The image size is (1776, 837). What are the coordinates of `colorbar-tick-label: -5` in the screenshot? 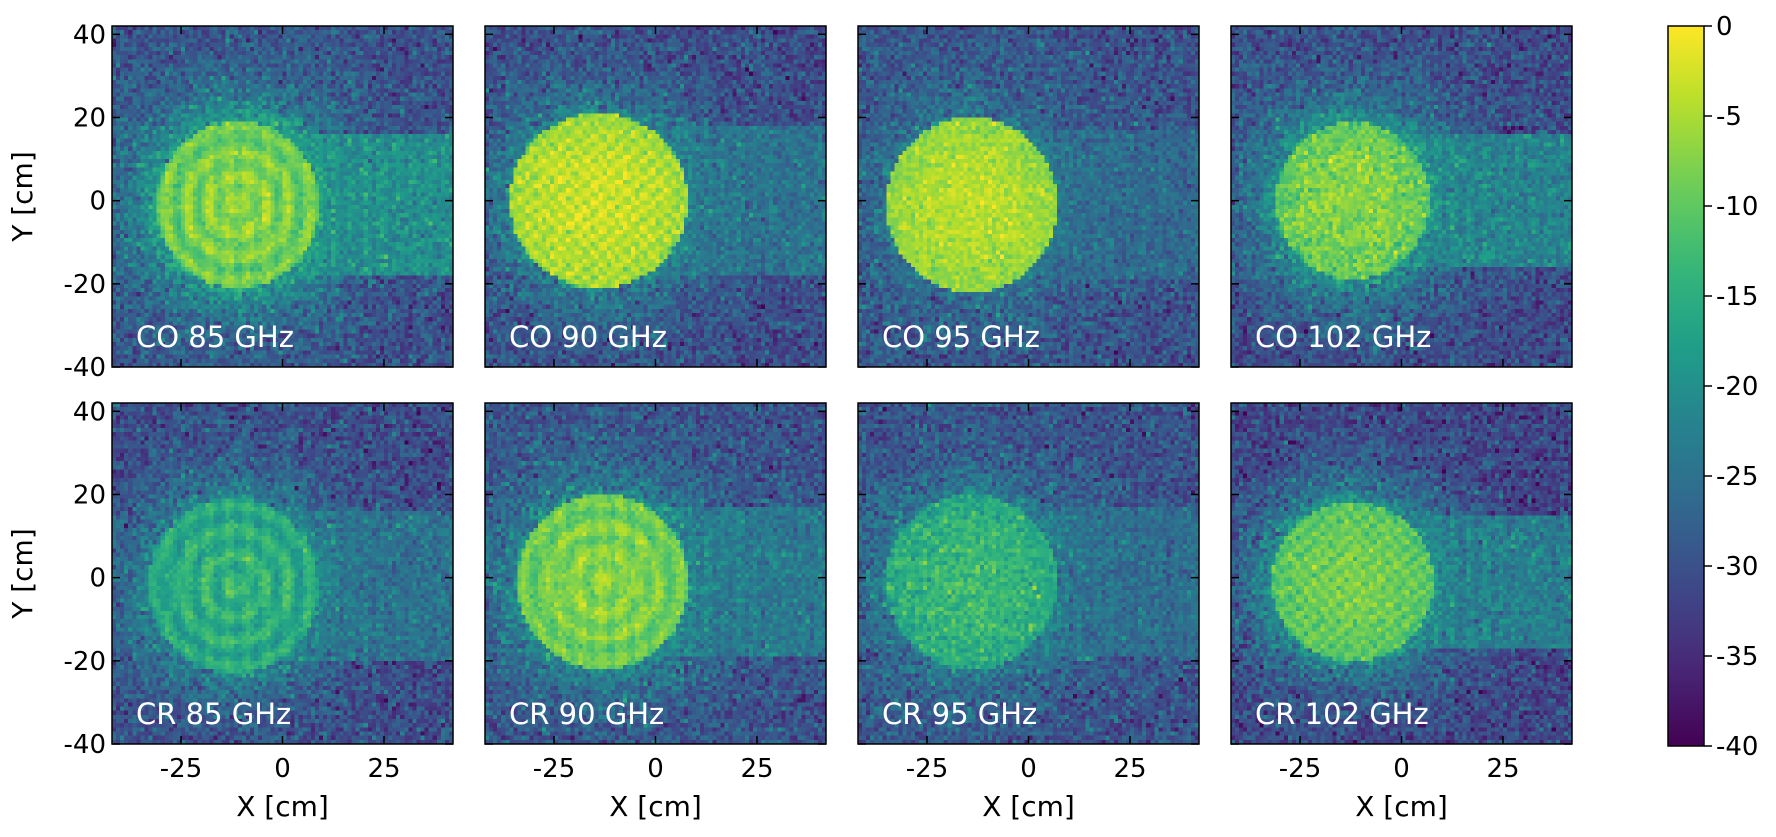 It's located at (1729, 117).